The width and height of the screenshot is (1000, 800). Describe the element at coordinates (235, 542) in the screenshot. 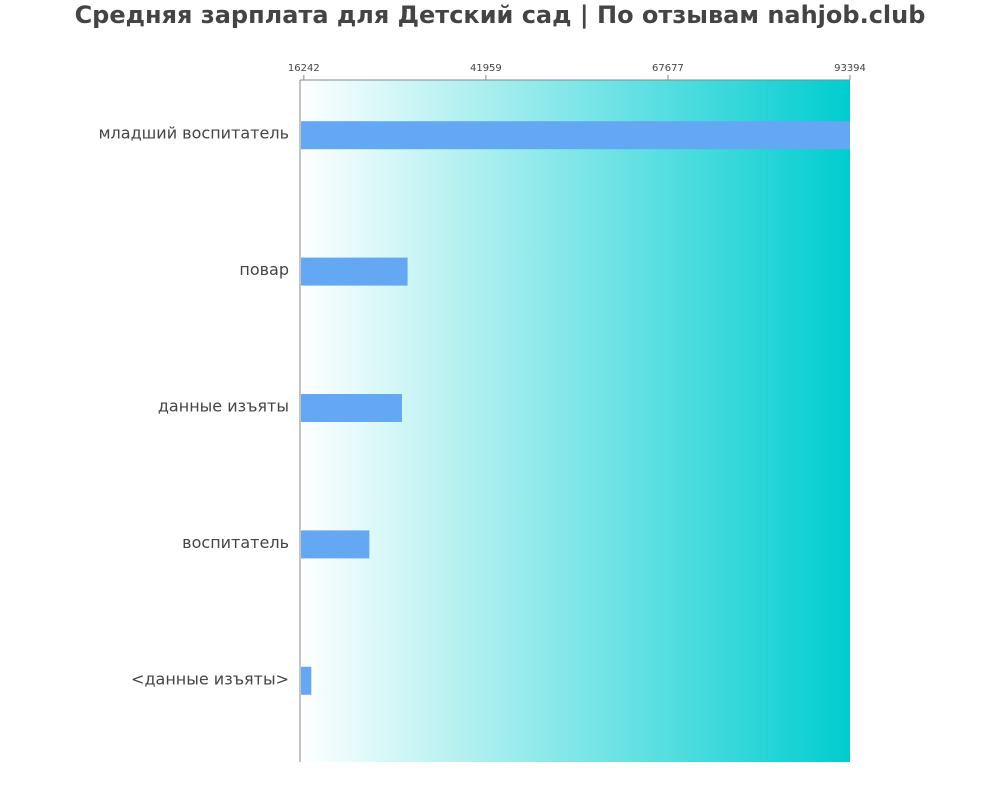

I see `category-label: воспитатель` at that location.